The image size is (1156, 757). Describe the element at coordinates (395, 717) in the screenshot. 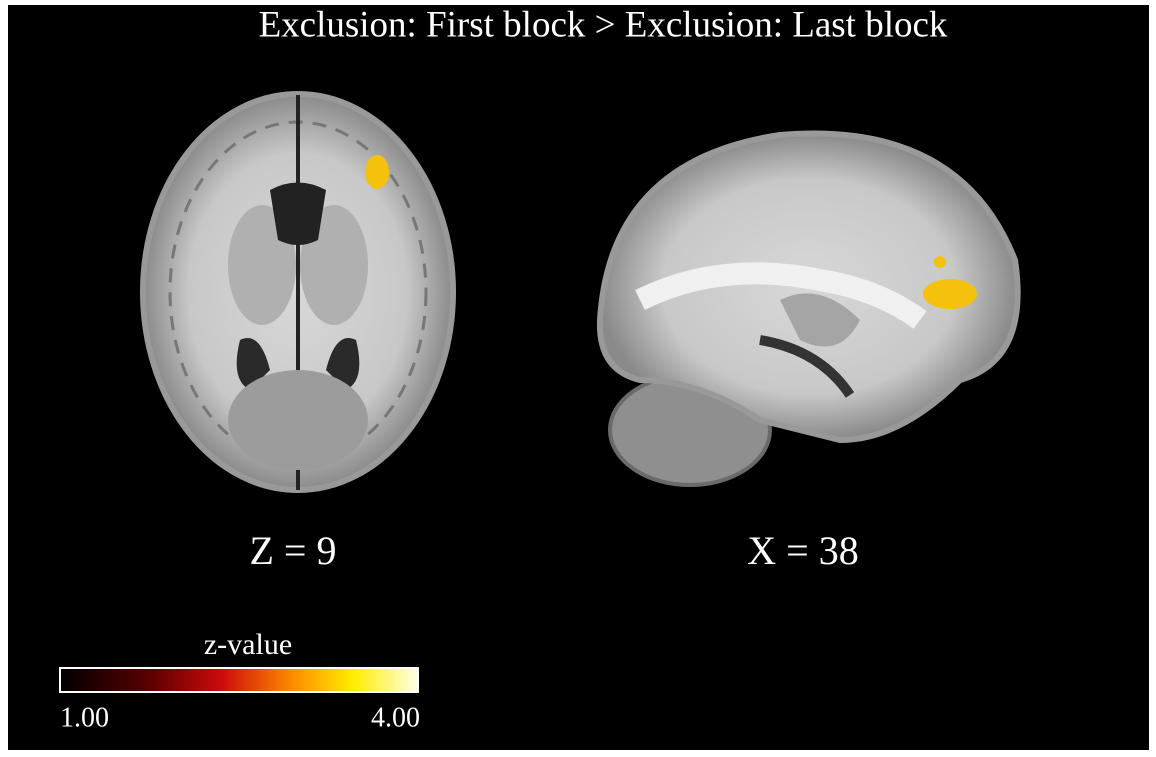

I see `colorbar-max: 4.00` at that location.